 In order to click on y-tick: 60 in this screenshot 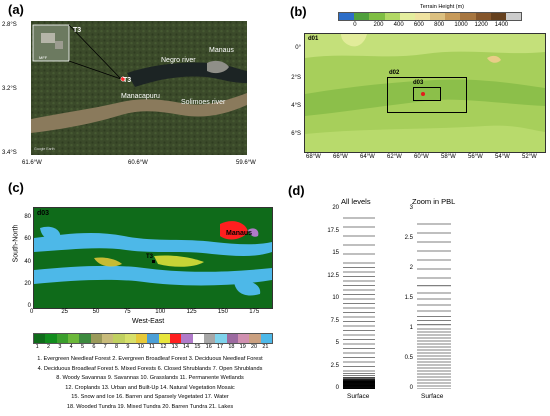, I will do `click(27, 239)`.